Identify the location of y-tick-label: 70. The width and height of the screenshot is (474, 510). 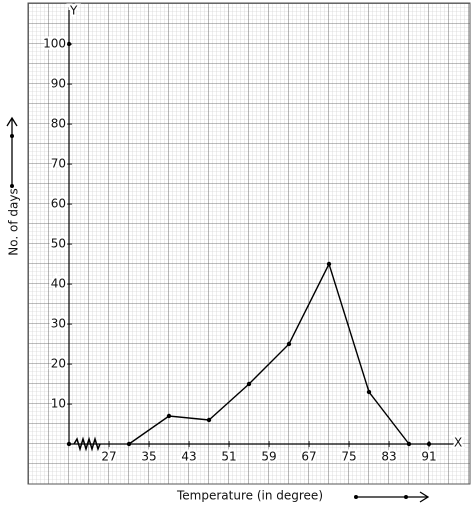
(58, 164).